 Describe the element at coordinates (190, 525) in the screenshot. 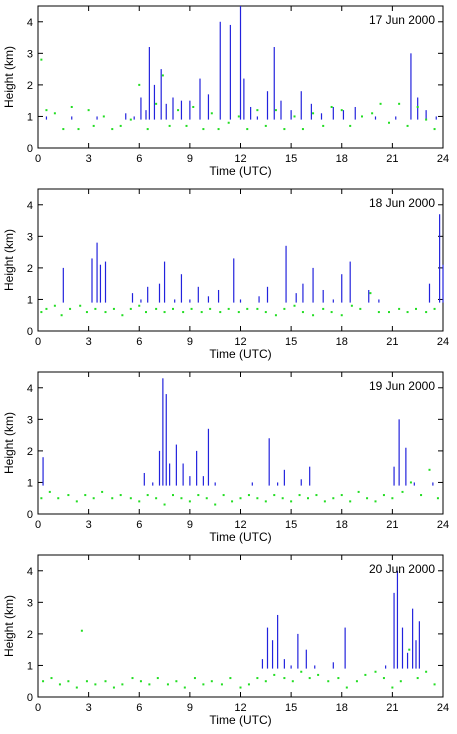

I see `x-tick-label: 9` at that location.